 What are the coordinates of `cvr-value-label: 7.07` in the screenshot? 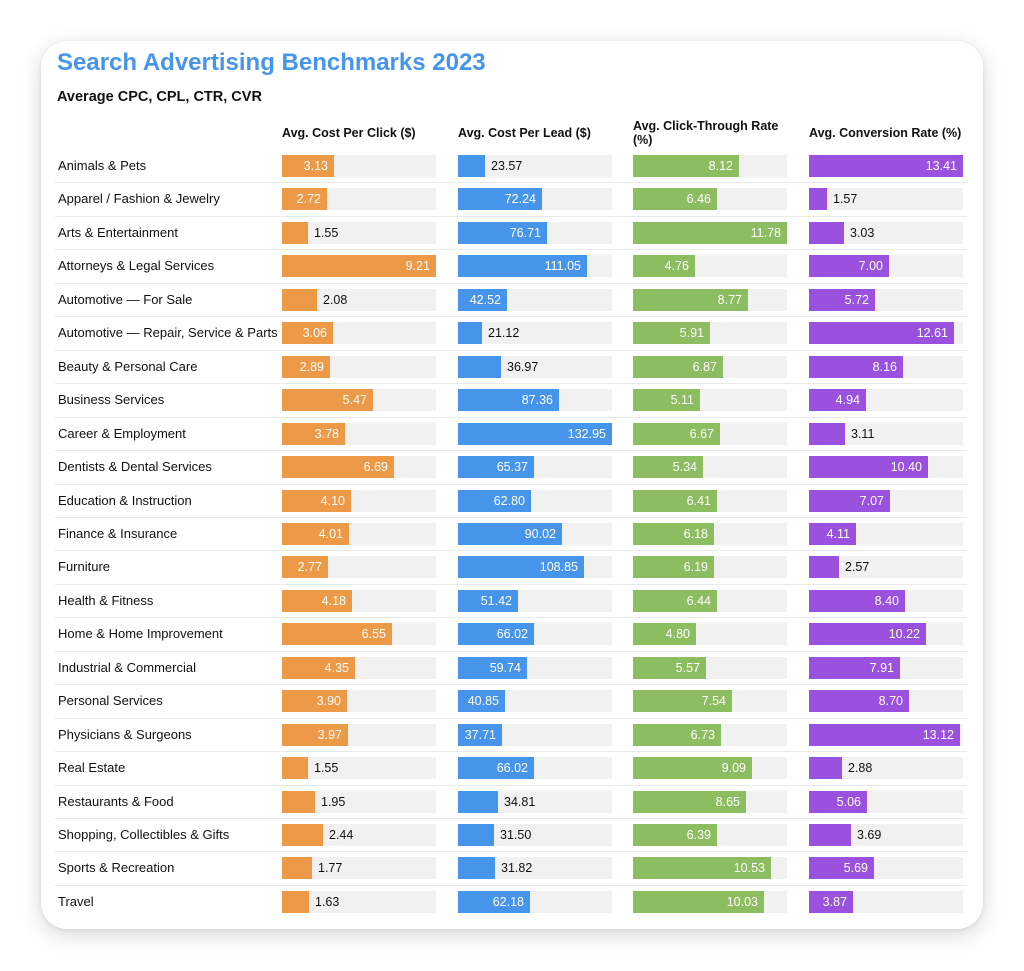 It's located at (871, 501).